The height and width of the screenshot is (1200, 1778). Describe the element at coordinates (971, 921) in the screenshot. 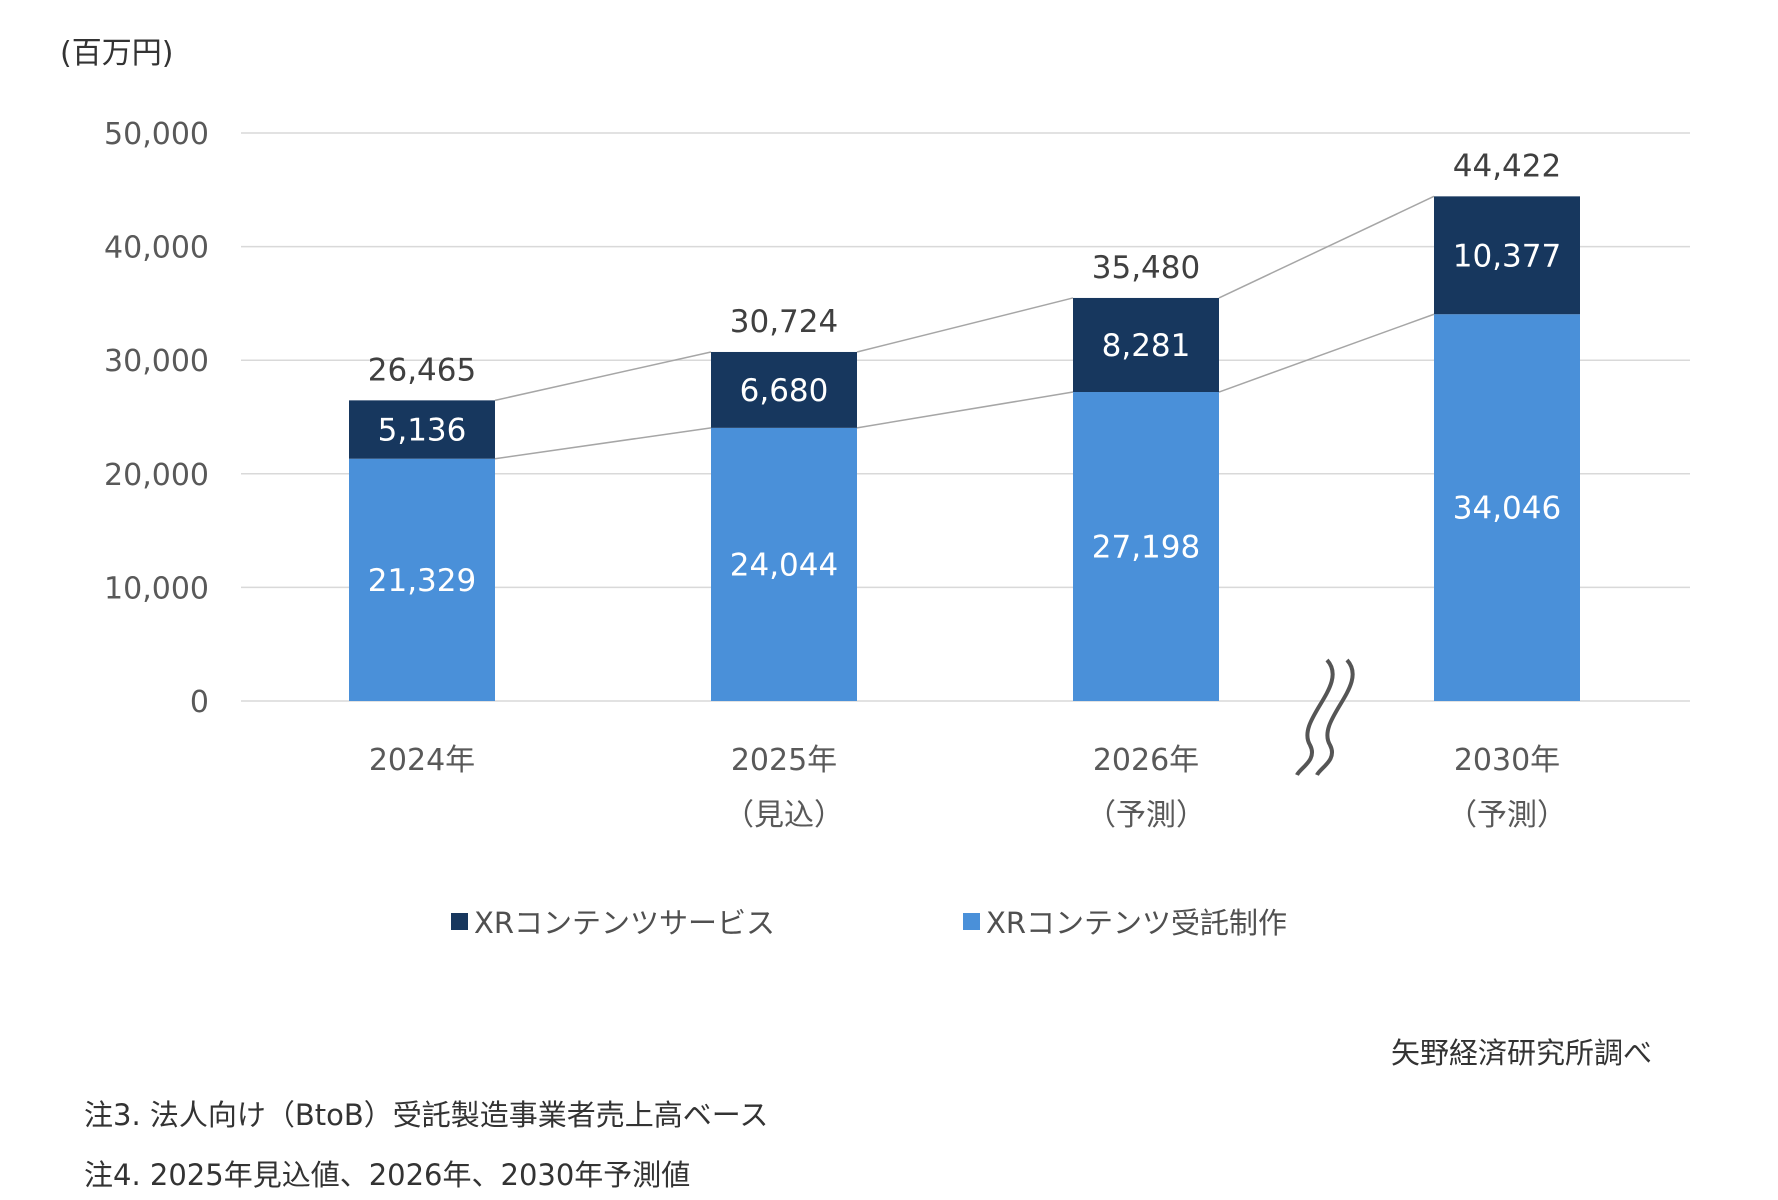

I see `legend-swatch-contract` at that location.